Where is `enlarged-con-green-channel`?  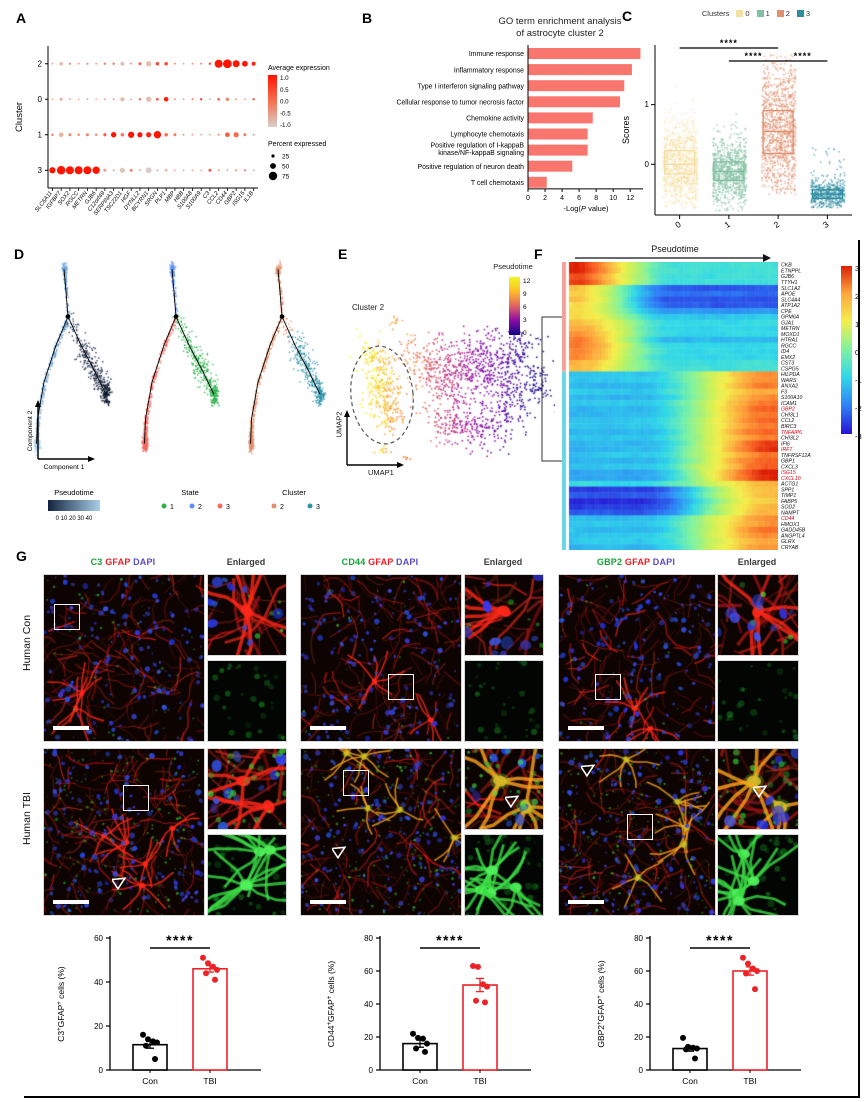
enlarged-con-green-channel is located at coordinates (247, 701).